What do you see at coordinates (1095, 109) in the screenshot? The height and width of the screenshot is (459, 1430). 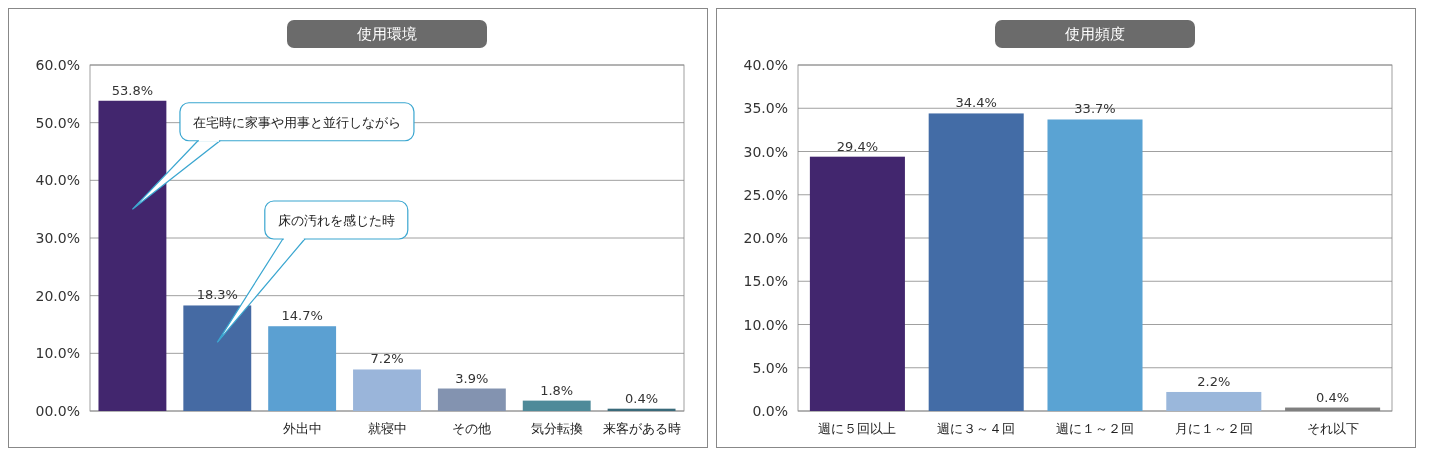 I see `data-label: 33.7%` at bounding box center [1095, 109].